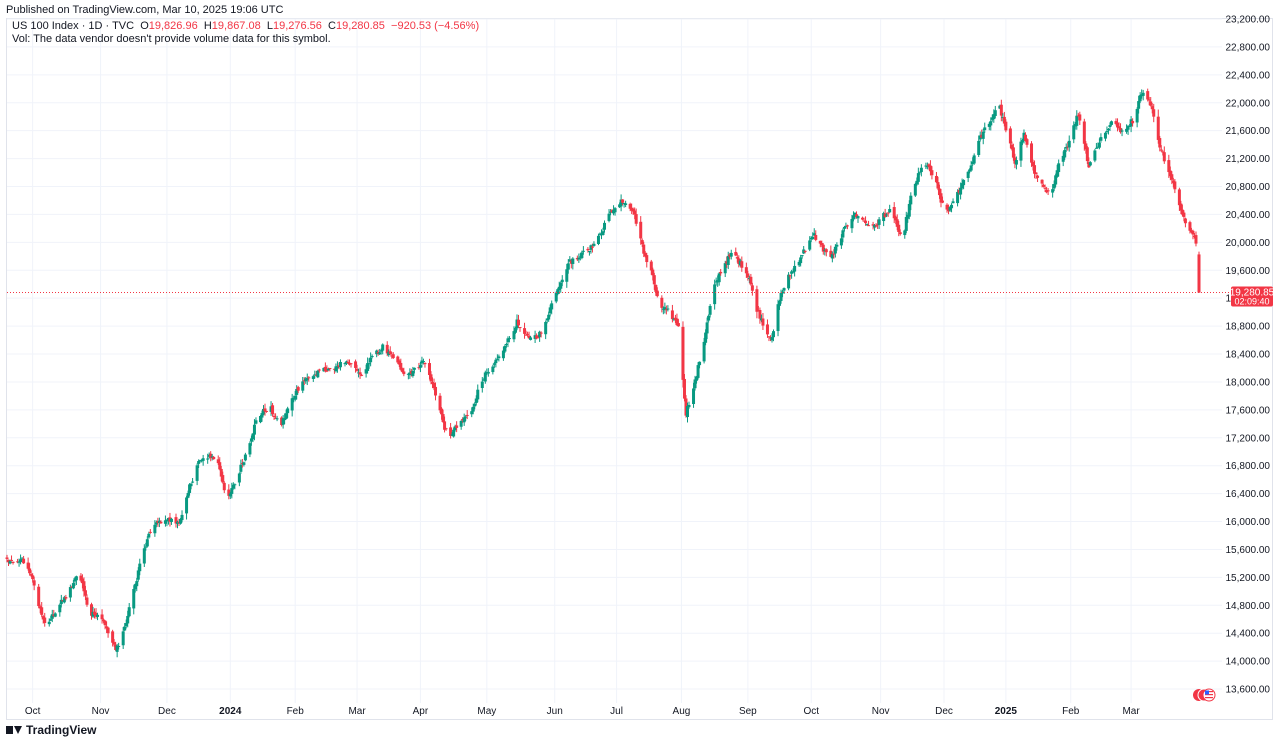  What do you see at coordinates (51, 730) in the screenshot?
I see `footer-brand: TradingView` at bounding box center [51, 730].